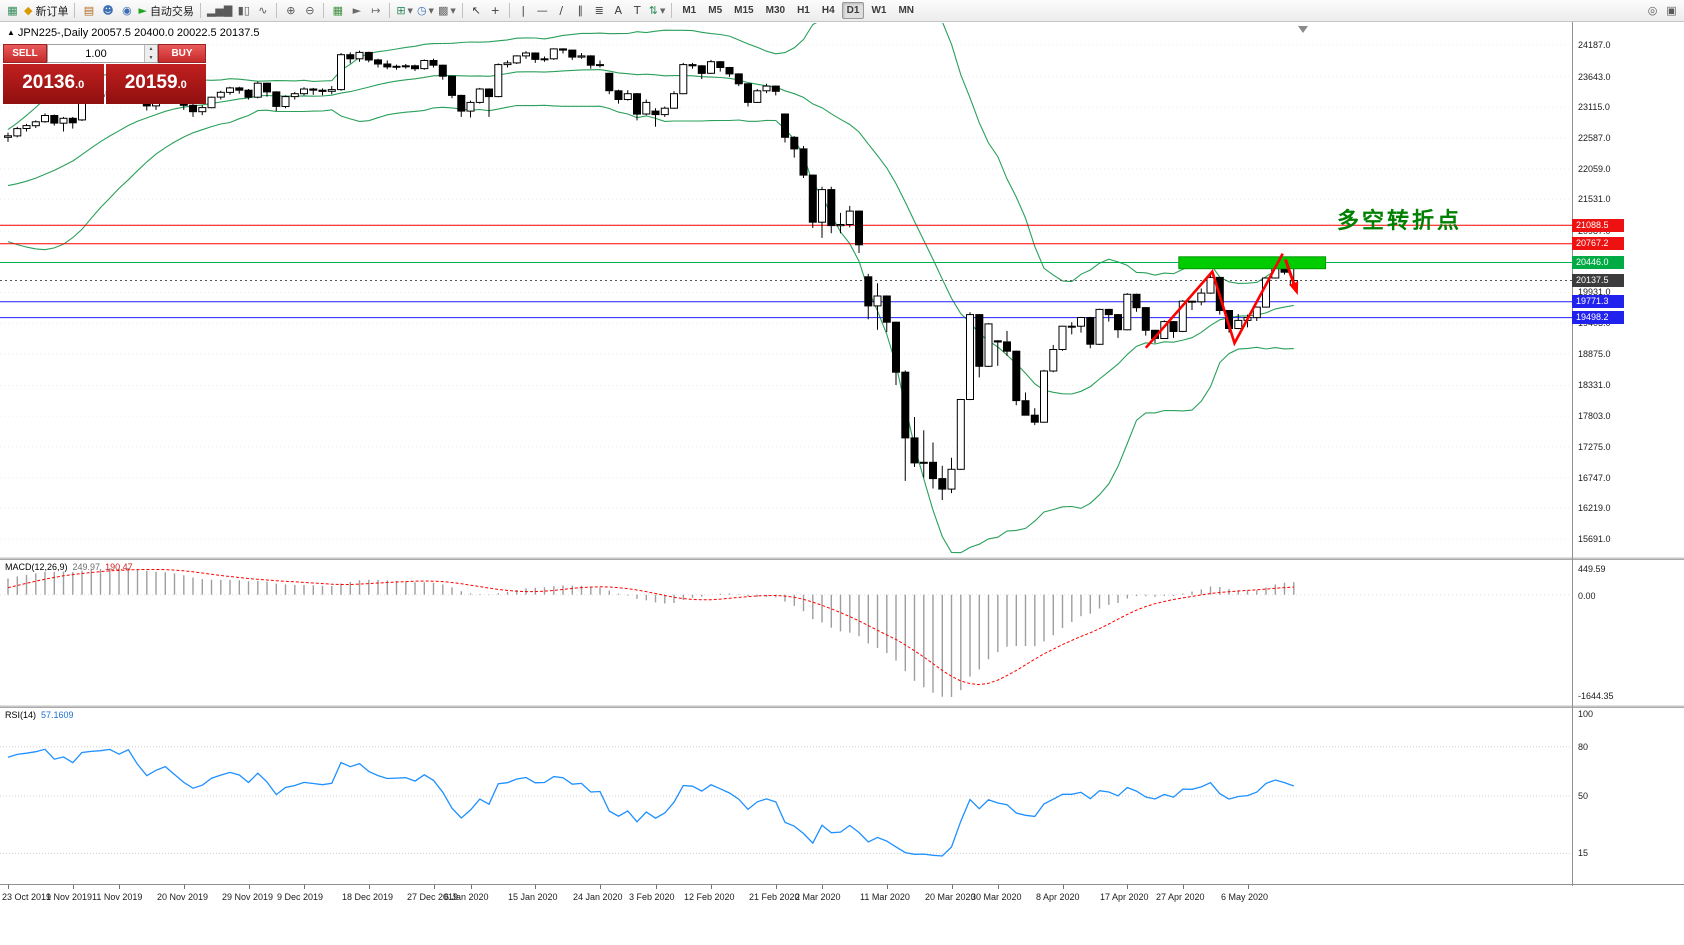  Describe the element at coordinates (182, 53) in the screenshot. I see `buy-button: BUY` at that location.